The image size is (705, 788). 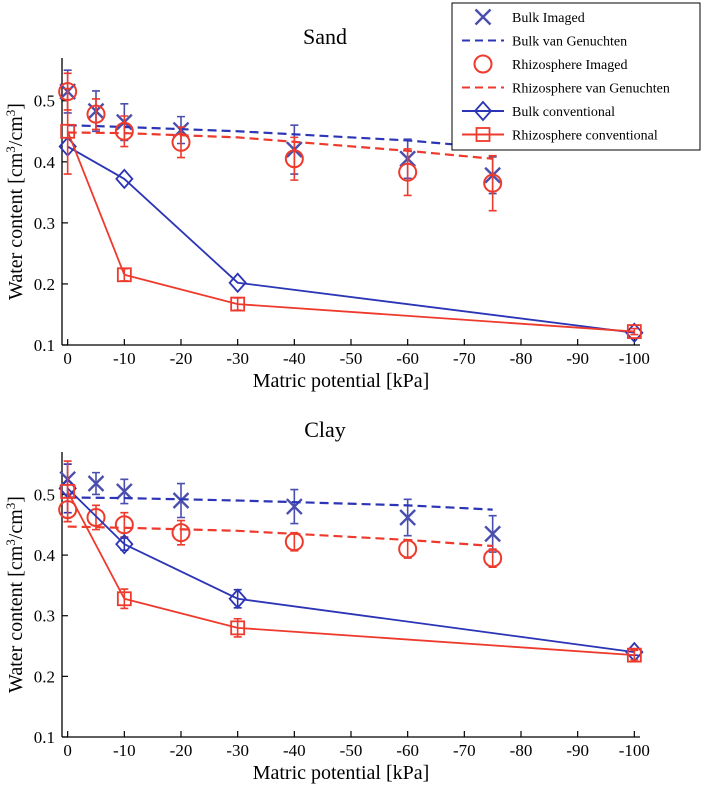 I want to click on series-bulk-imaged, so click(x=280, y=132).